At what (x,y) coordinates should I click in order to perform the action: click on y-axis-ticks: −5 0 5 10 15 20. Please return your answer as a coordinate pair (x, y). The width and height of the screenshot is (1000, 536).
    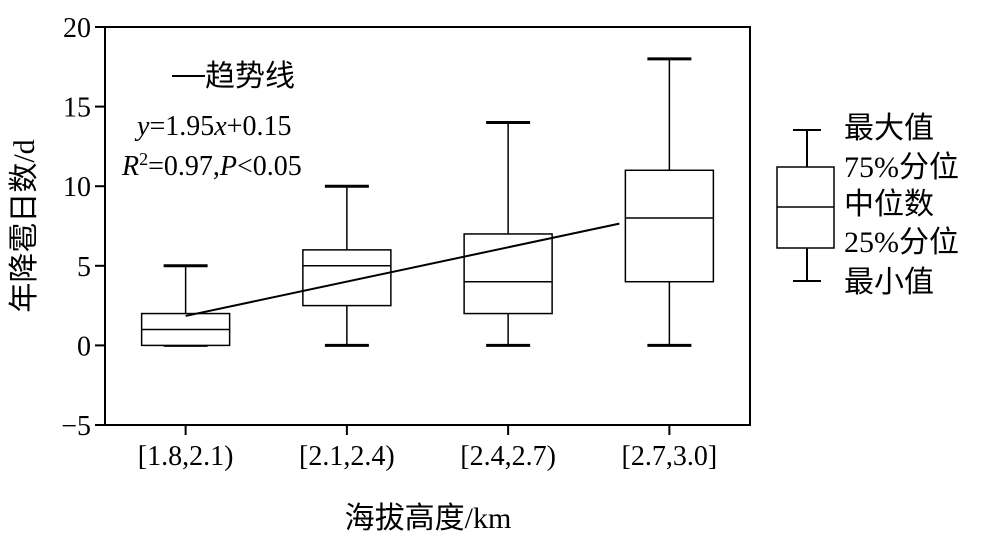
    Looking at the image, I should click on (83, 227).